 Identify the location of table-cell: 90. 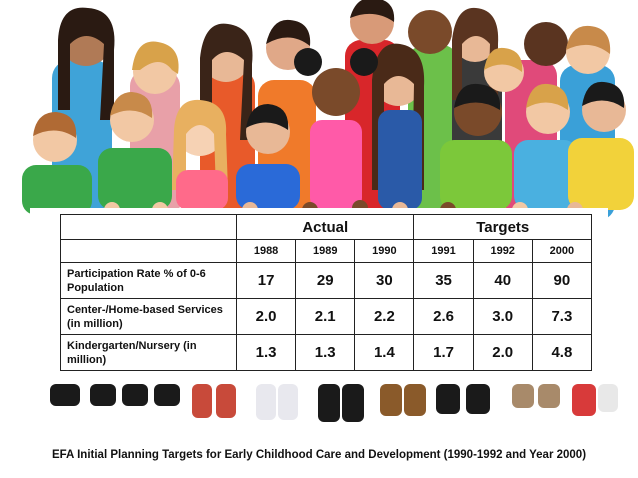
(562, 280).